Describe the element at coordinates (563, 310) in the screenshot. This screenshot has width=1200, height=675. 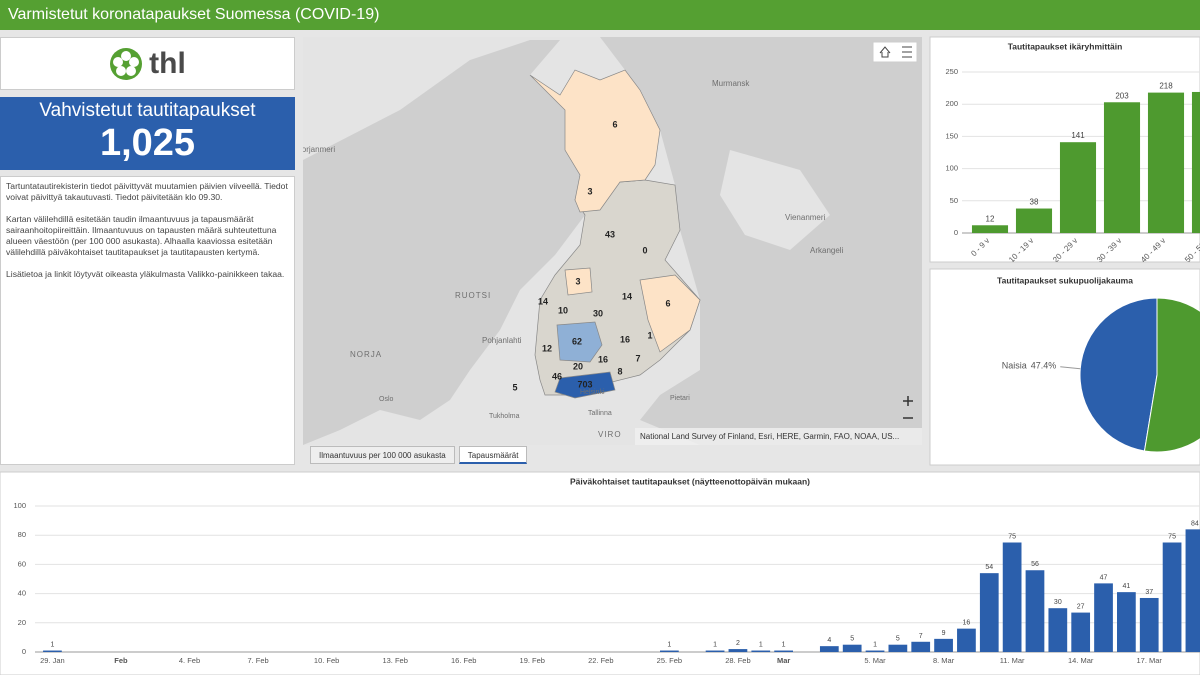
I see `region-value: 10` at that location.